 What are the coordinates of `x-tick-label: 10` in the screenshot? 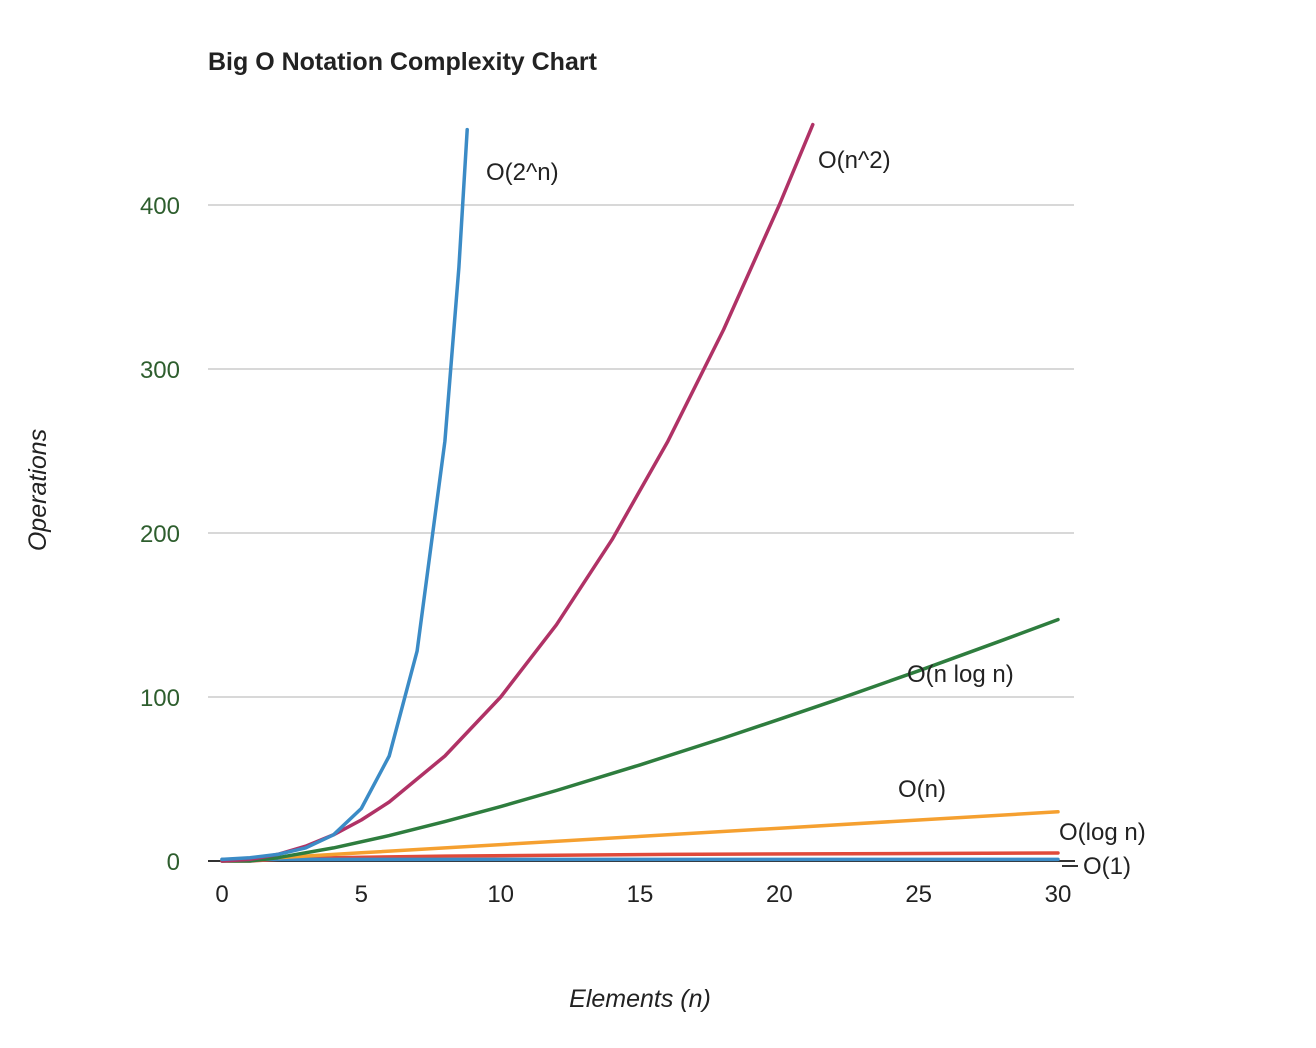 It's located at (500, 894).